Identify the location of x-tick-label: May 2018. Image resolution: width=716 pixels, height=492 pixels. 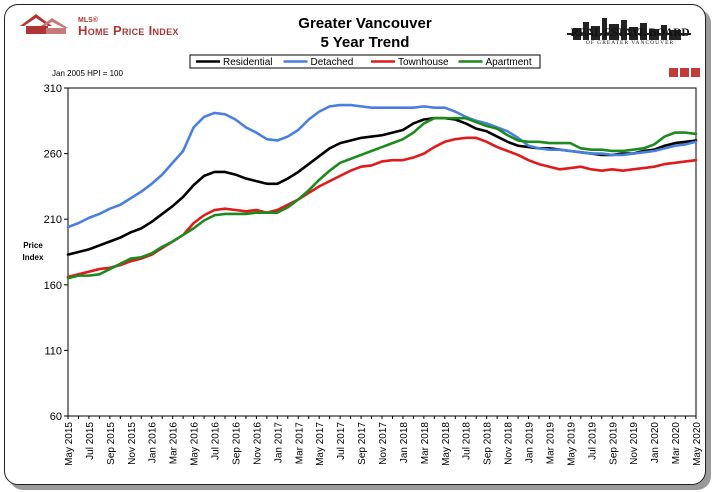
(446, 444).